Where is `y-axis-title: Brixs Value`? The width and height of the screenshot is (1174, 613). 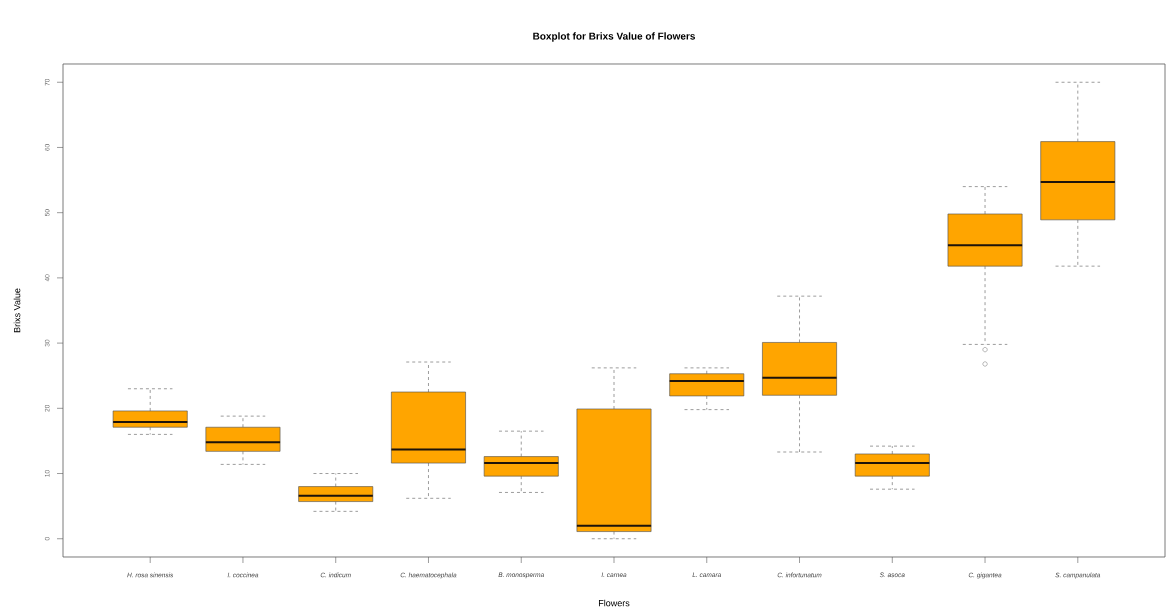
y-axis-title: Brixs Value is located at coordinates (17, 310).